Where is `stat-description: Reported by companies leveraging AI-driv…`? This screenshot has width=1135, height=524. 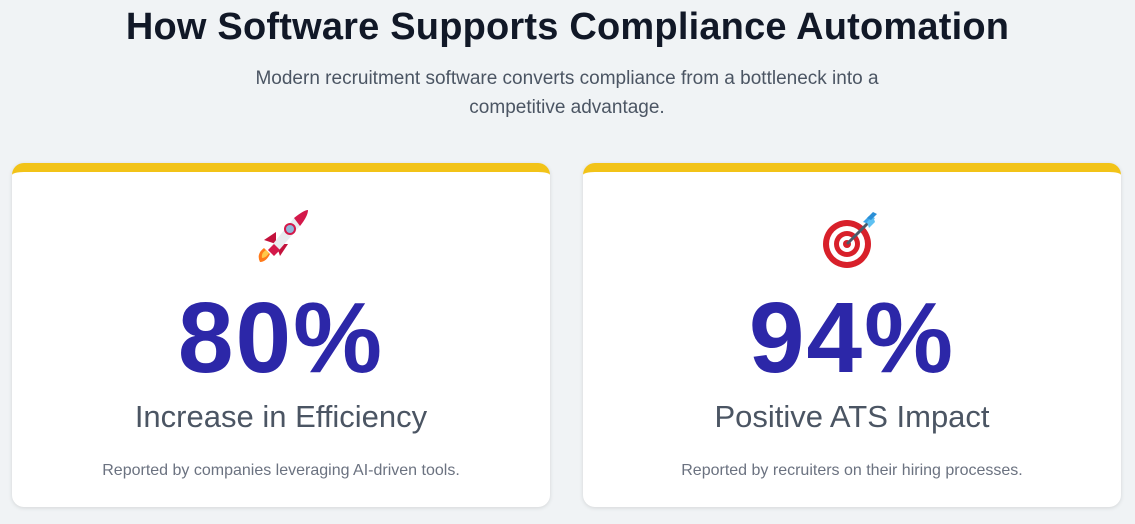
stat-description: Reported by companies leveraging AI-driv… is located at coordinates (281, 470).